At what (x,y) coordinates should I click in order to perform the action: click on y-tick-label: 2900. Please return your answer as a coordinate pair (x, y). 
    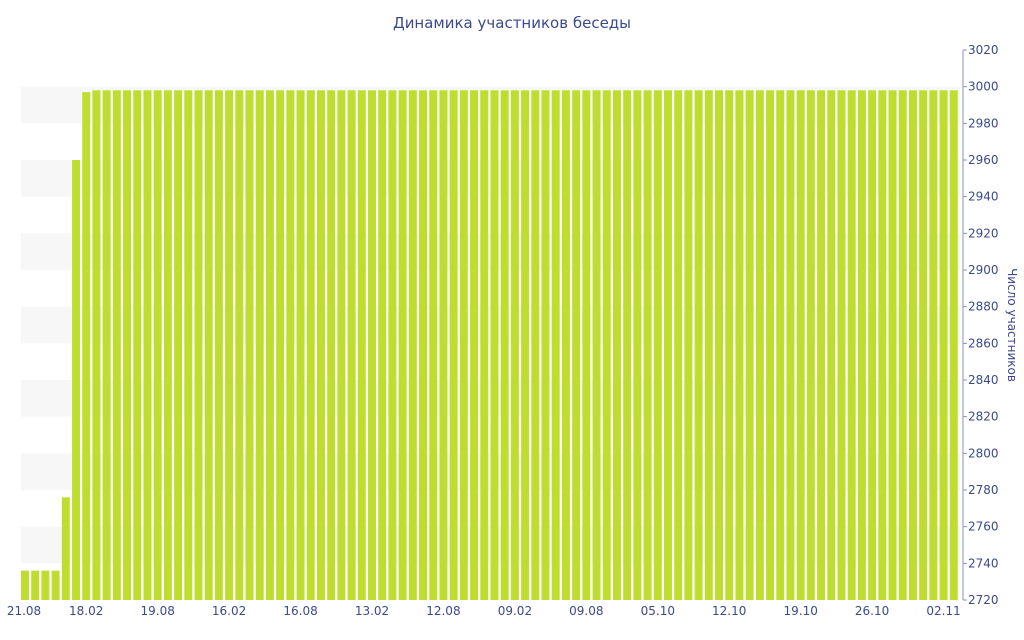
    Looking at the image, I should click on (983, 270).